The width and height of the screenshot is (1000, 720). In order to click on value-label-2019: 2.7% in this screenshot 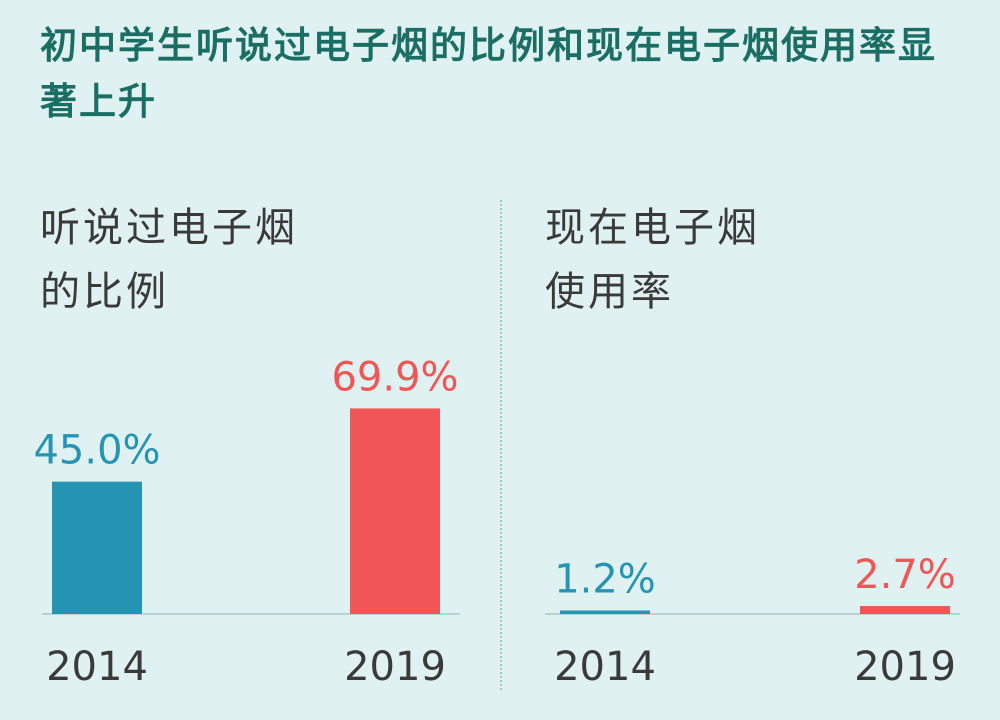, I will do `click(905, 575)`.